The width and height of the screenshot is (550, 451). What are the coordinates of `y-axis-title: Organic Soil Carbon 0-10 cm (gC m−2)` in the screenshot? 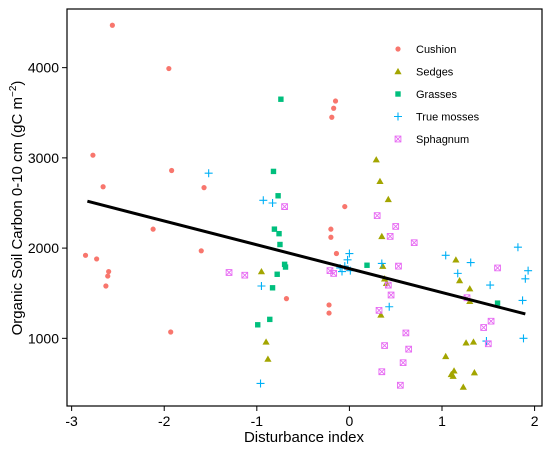 It's located at (17, 208).